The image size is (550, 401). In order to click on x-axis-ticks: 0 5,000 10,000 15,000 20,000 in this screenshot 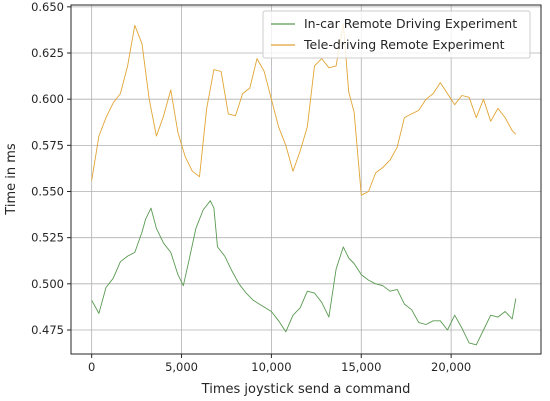, I will do `click(279, 364)`.